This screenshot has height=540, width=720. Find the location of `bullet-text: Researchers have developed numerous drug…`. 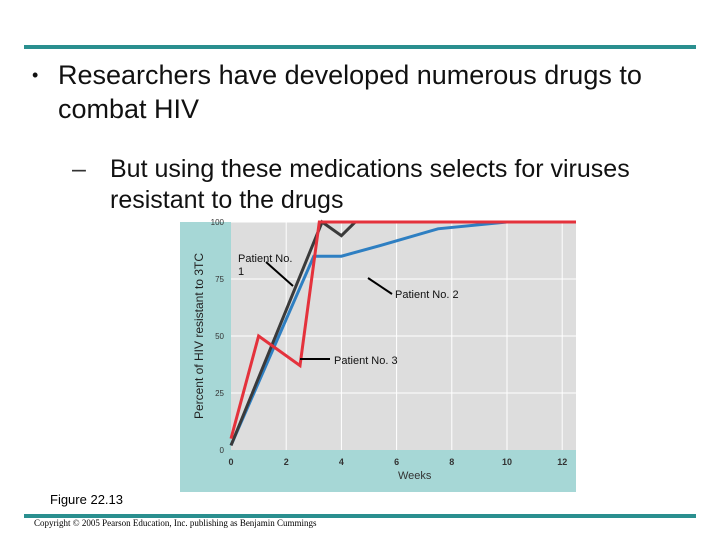

bullet-text: Researchers have developed numerous drug… is located at coordinates (350, 92).